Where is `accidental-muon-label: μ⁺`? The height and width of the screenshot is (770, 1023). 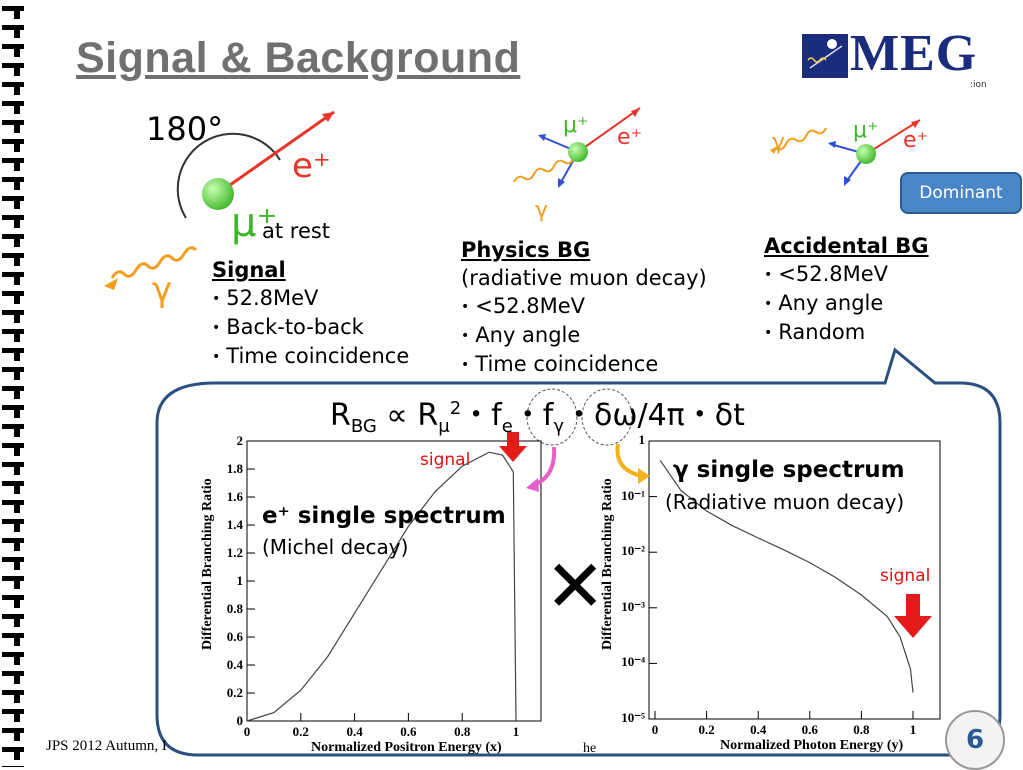
accidental-muon-label: μ⁺ is located at coordinates (866, 130).